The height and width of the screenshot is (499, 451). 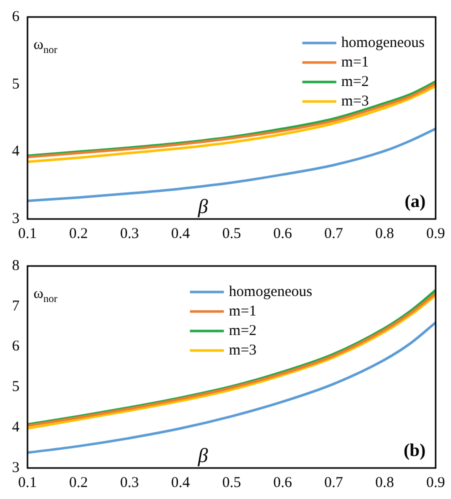 What do you see at coordinates (415, 450) in the screenshot?
I see `annotation: (b)` at bounding box center [415, 450].